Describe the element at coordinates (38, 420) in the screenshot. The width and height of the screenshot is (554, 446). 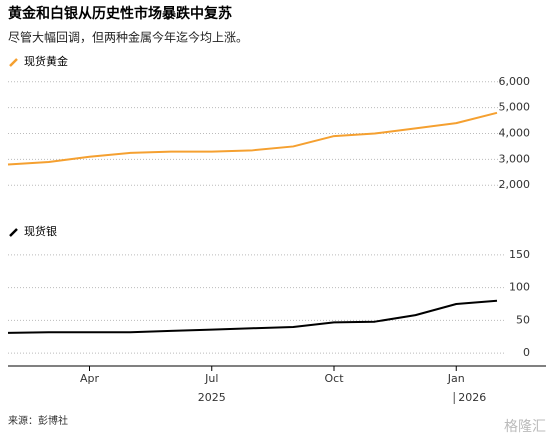
I see `source: 来源：彭博社` at that location.